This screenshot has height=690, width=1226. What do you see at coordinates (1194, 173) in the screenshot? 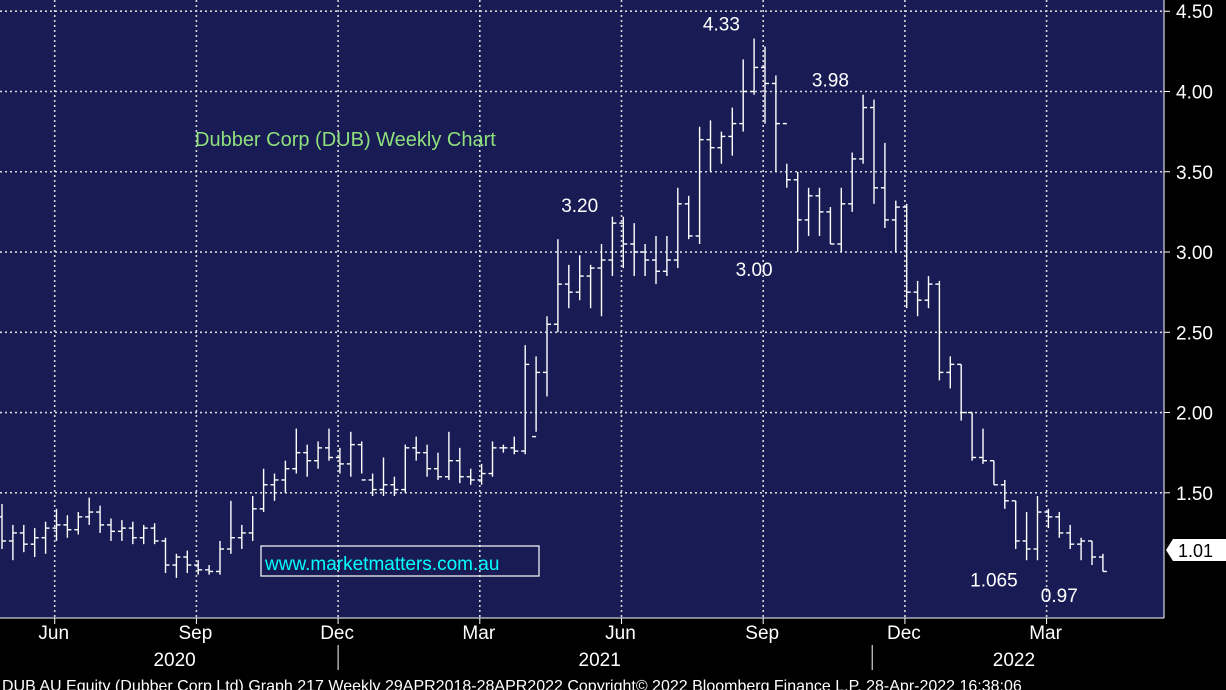
I see `y-tick-label: 3.50` at bounding box center [1194, 173].